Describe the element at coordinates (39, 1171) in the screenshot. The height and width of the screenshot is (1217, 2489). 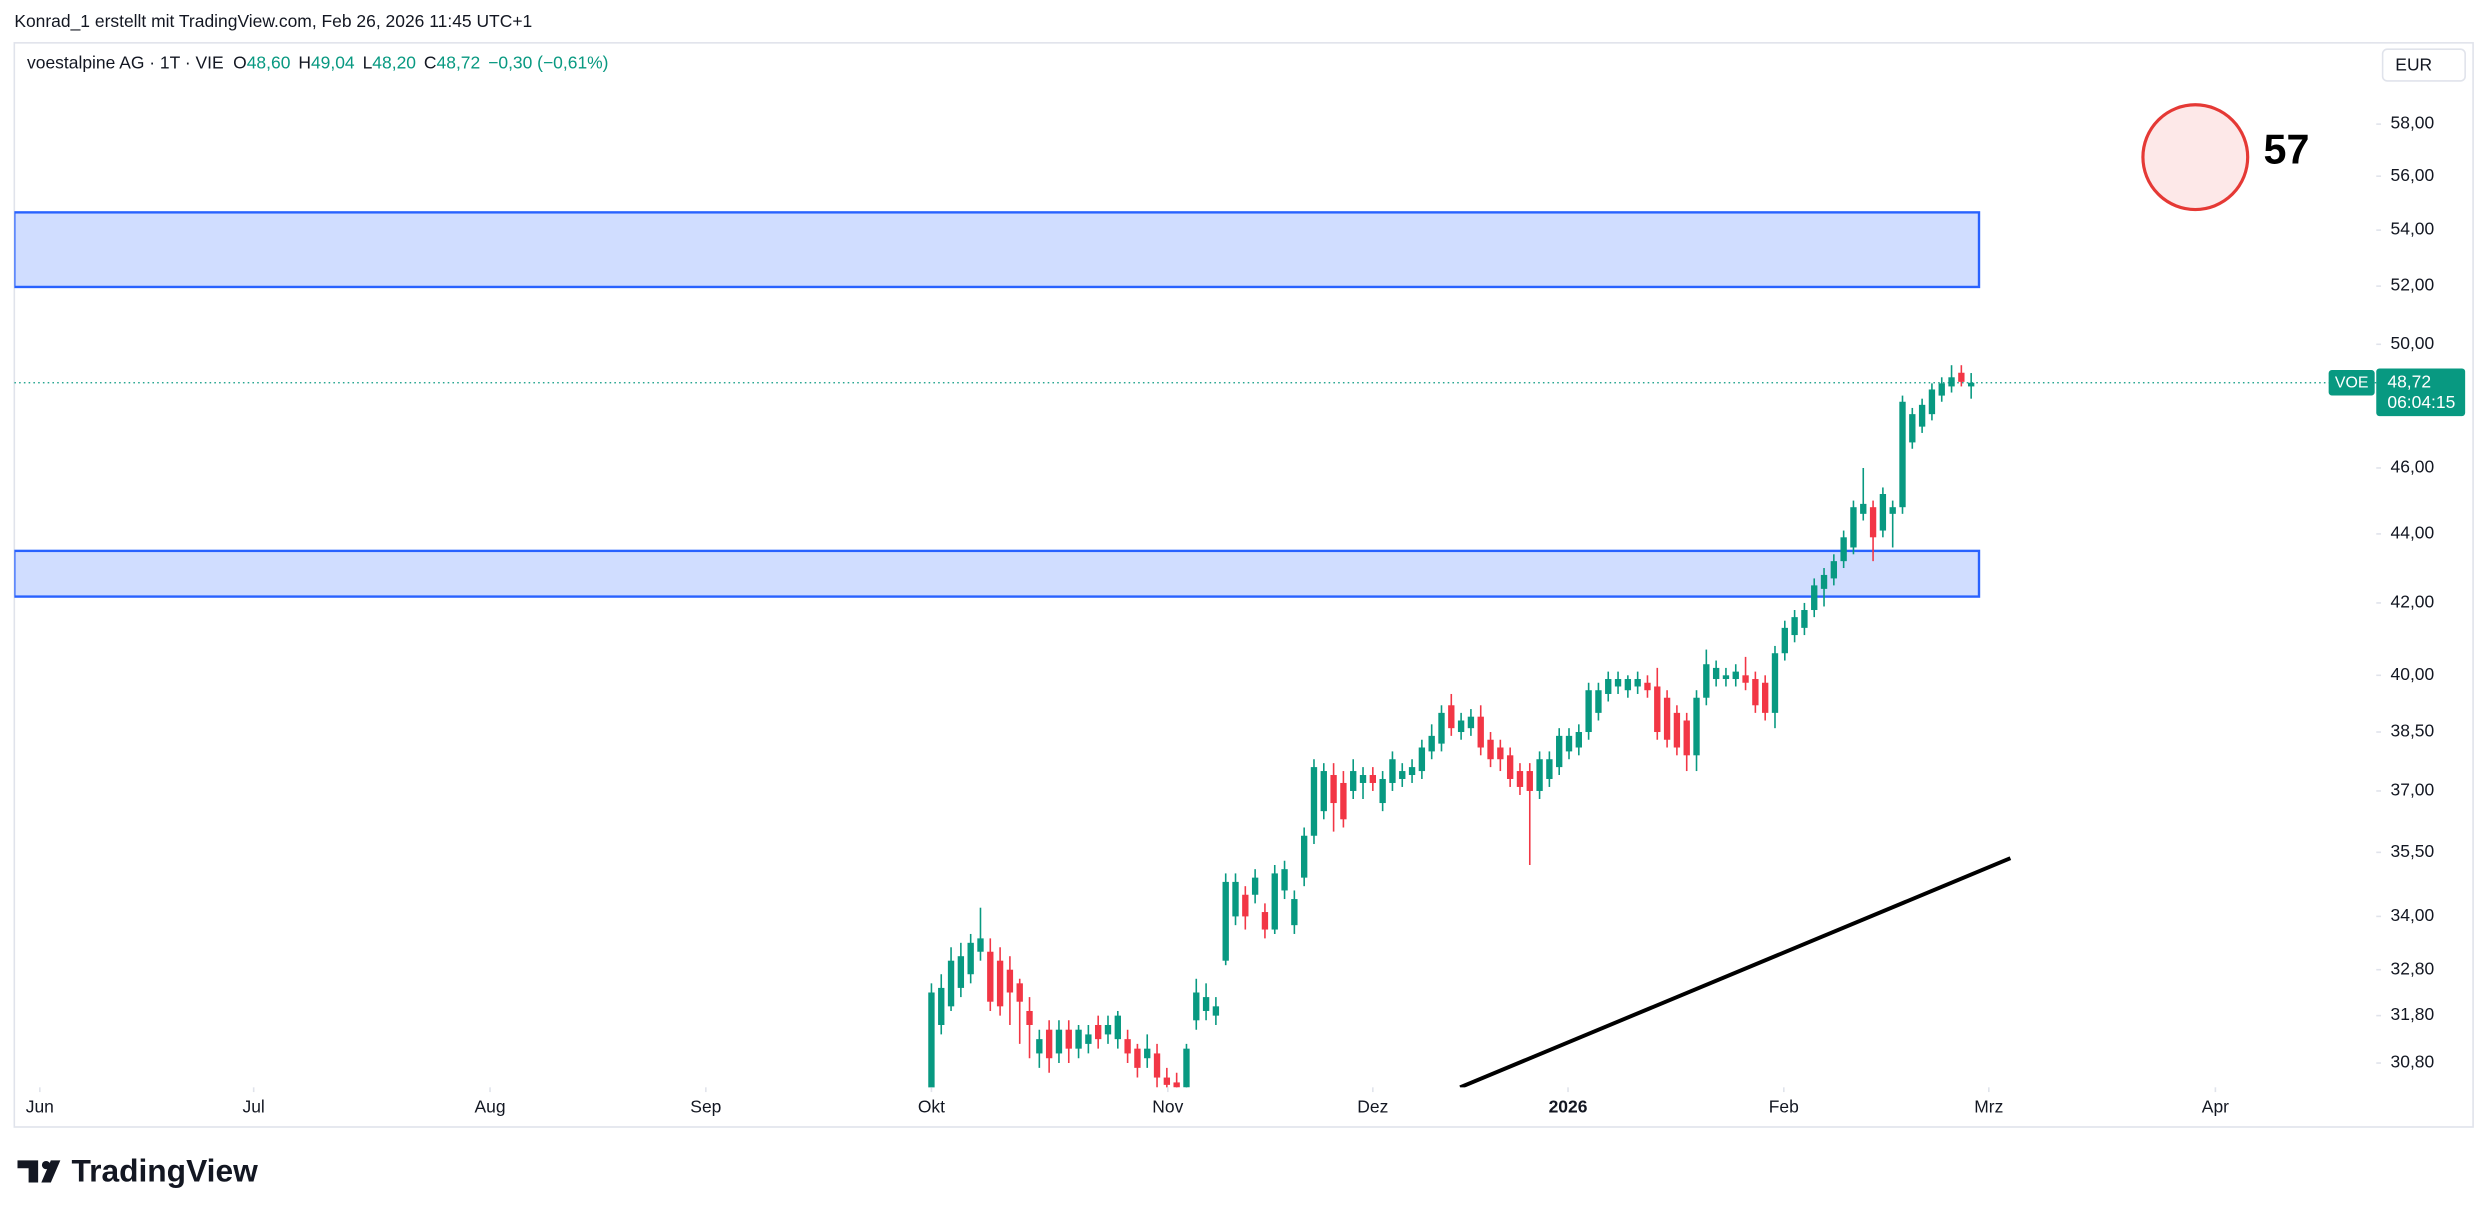
I see `logo-icon` at that location.